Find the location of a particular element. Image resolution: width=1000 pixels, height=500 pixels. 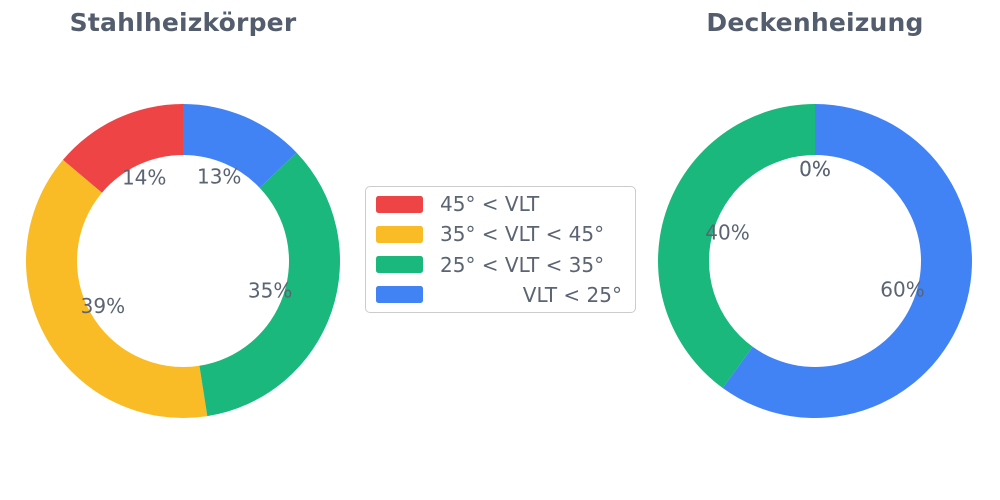

legend-item: 25° < VLT < 35° is located at coordinates (499, 265).